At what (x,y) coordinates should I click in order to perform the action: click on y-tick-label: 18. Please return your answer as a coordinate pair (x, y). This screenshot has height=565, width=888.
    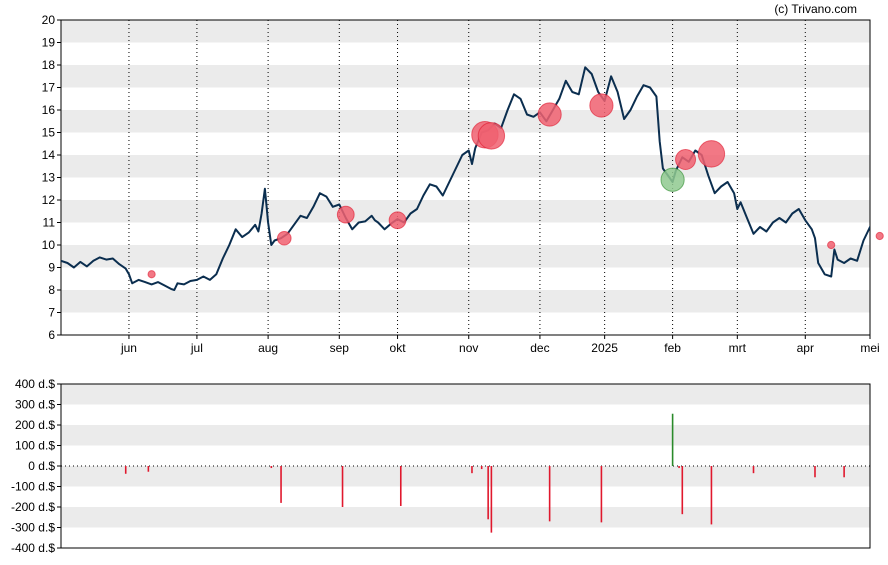
    Looking at the image, I should click on (49, 65).